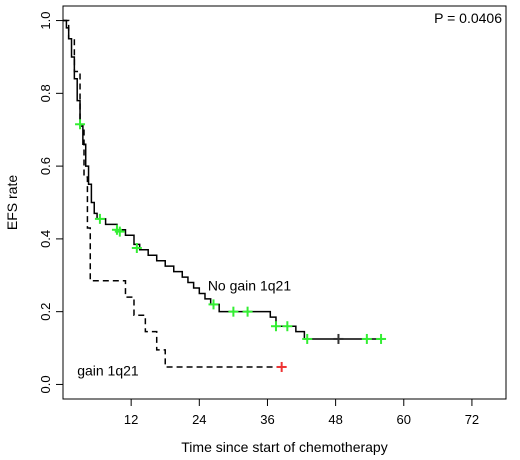  What do you see at coordinates (468, 18) in the screenshot?
I see `p-value-annotation: P = 0.0406` at bounding box center [468, 18].